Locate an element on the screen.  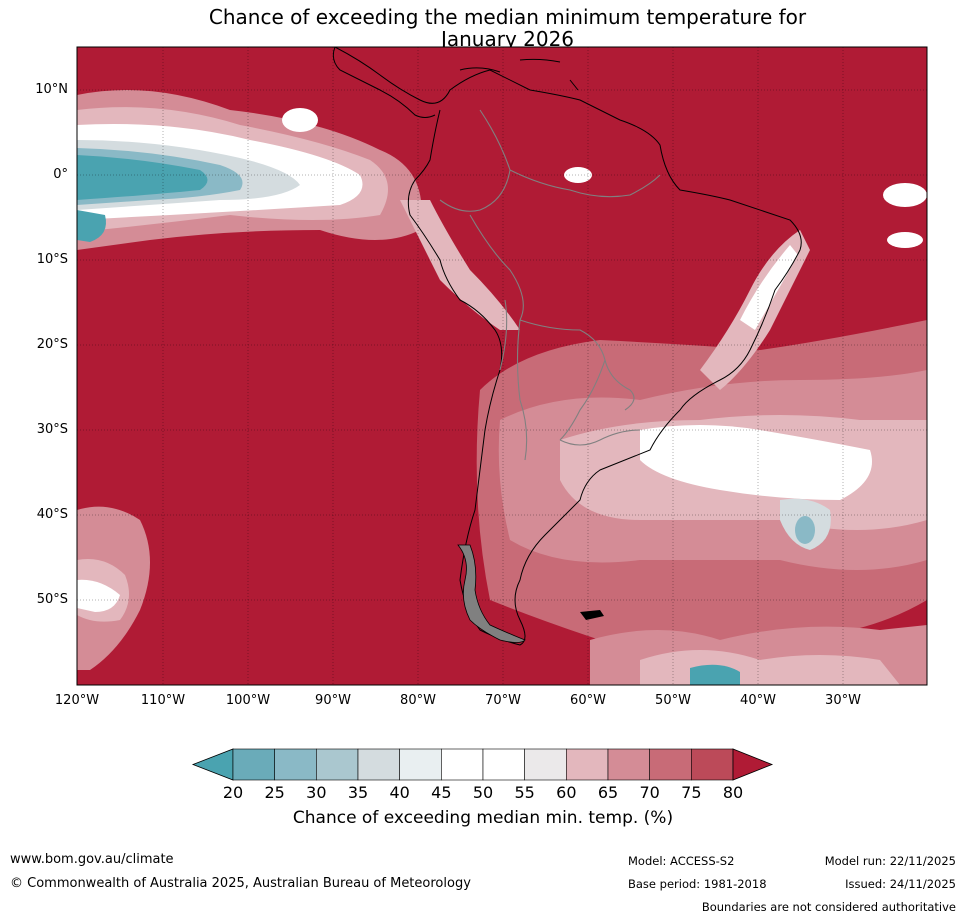
footer-model: Model: ACCESS-S2 is located at coordinates (681, 861).